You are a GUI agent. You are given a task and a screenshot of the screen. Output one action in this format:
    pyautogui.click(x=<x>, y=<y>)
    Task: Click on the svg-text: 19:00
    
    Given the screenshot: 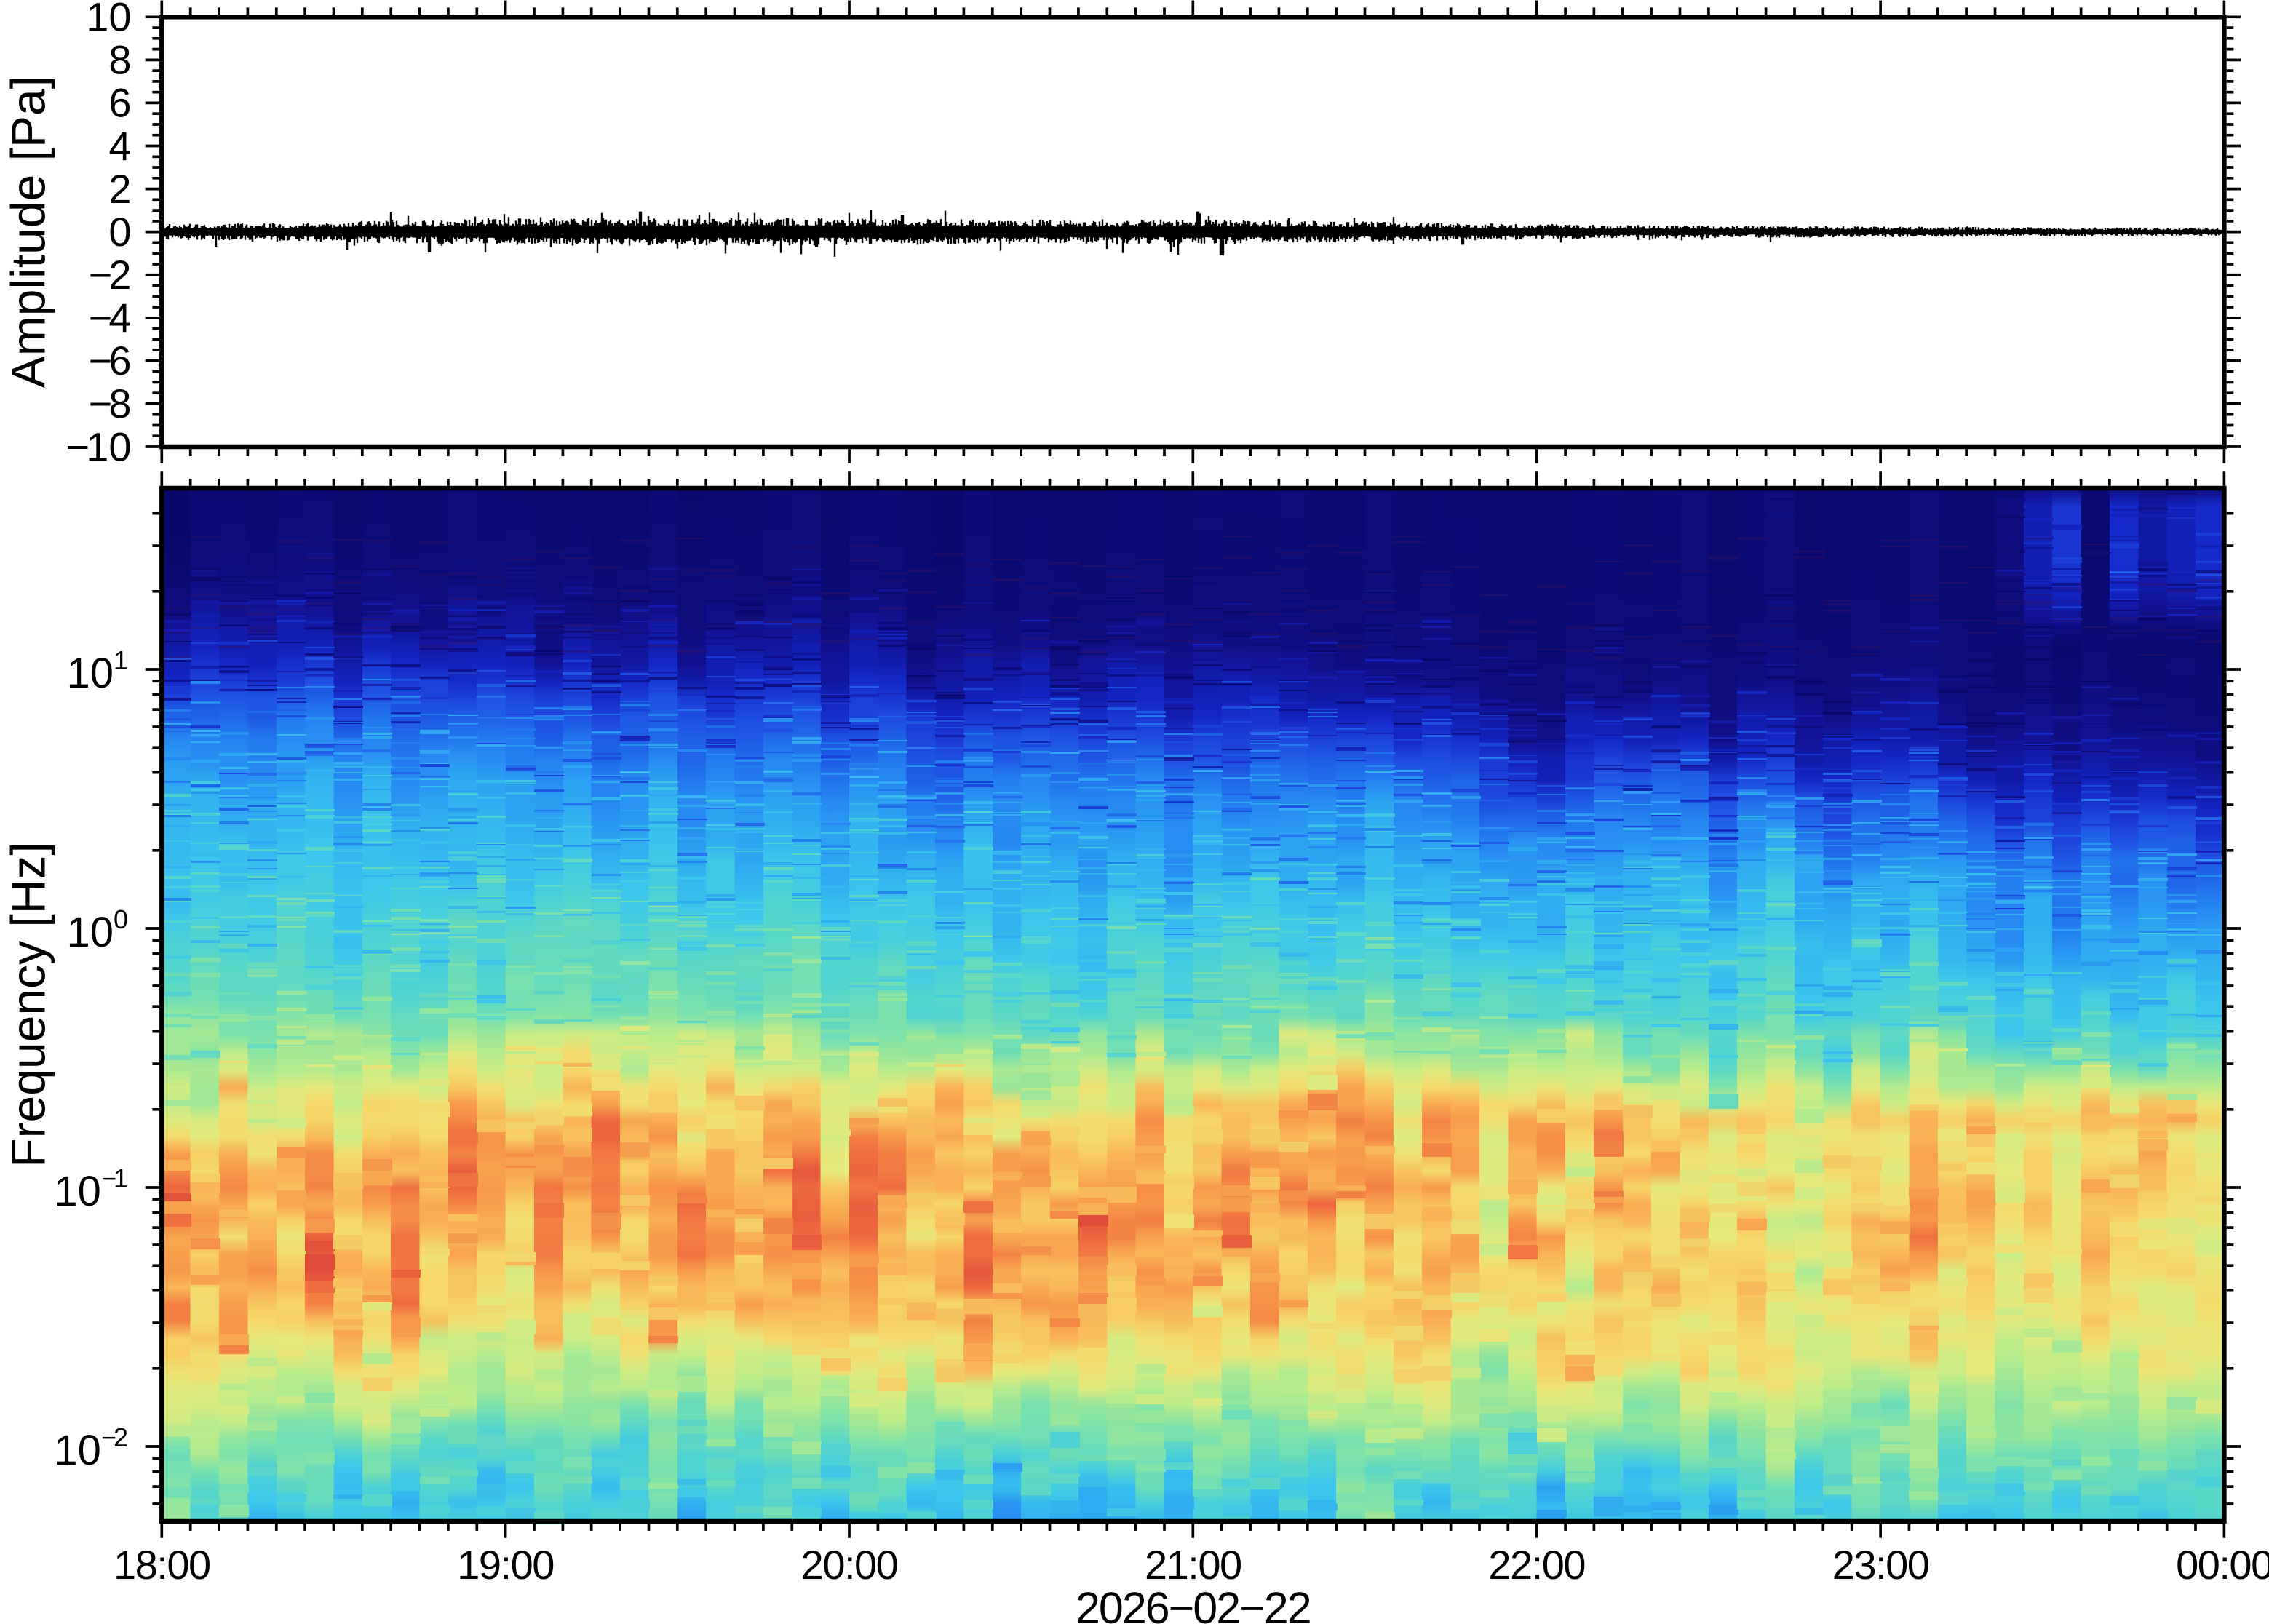 What is the action you would take?
    pyautogui.click(x=506, y=1565)
    